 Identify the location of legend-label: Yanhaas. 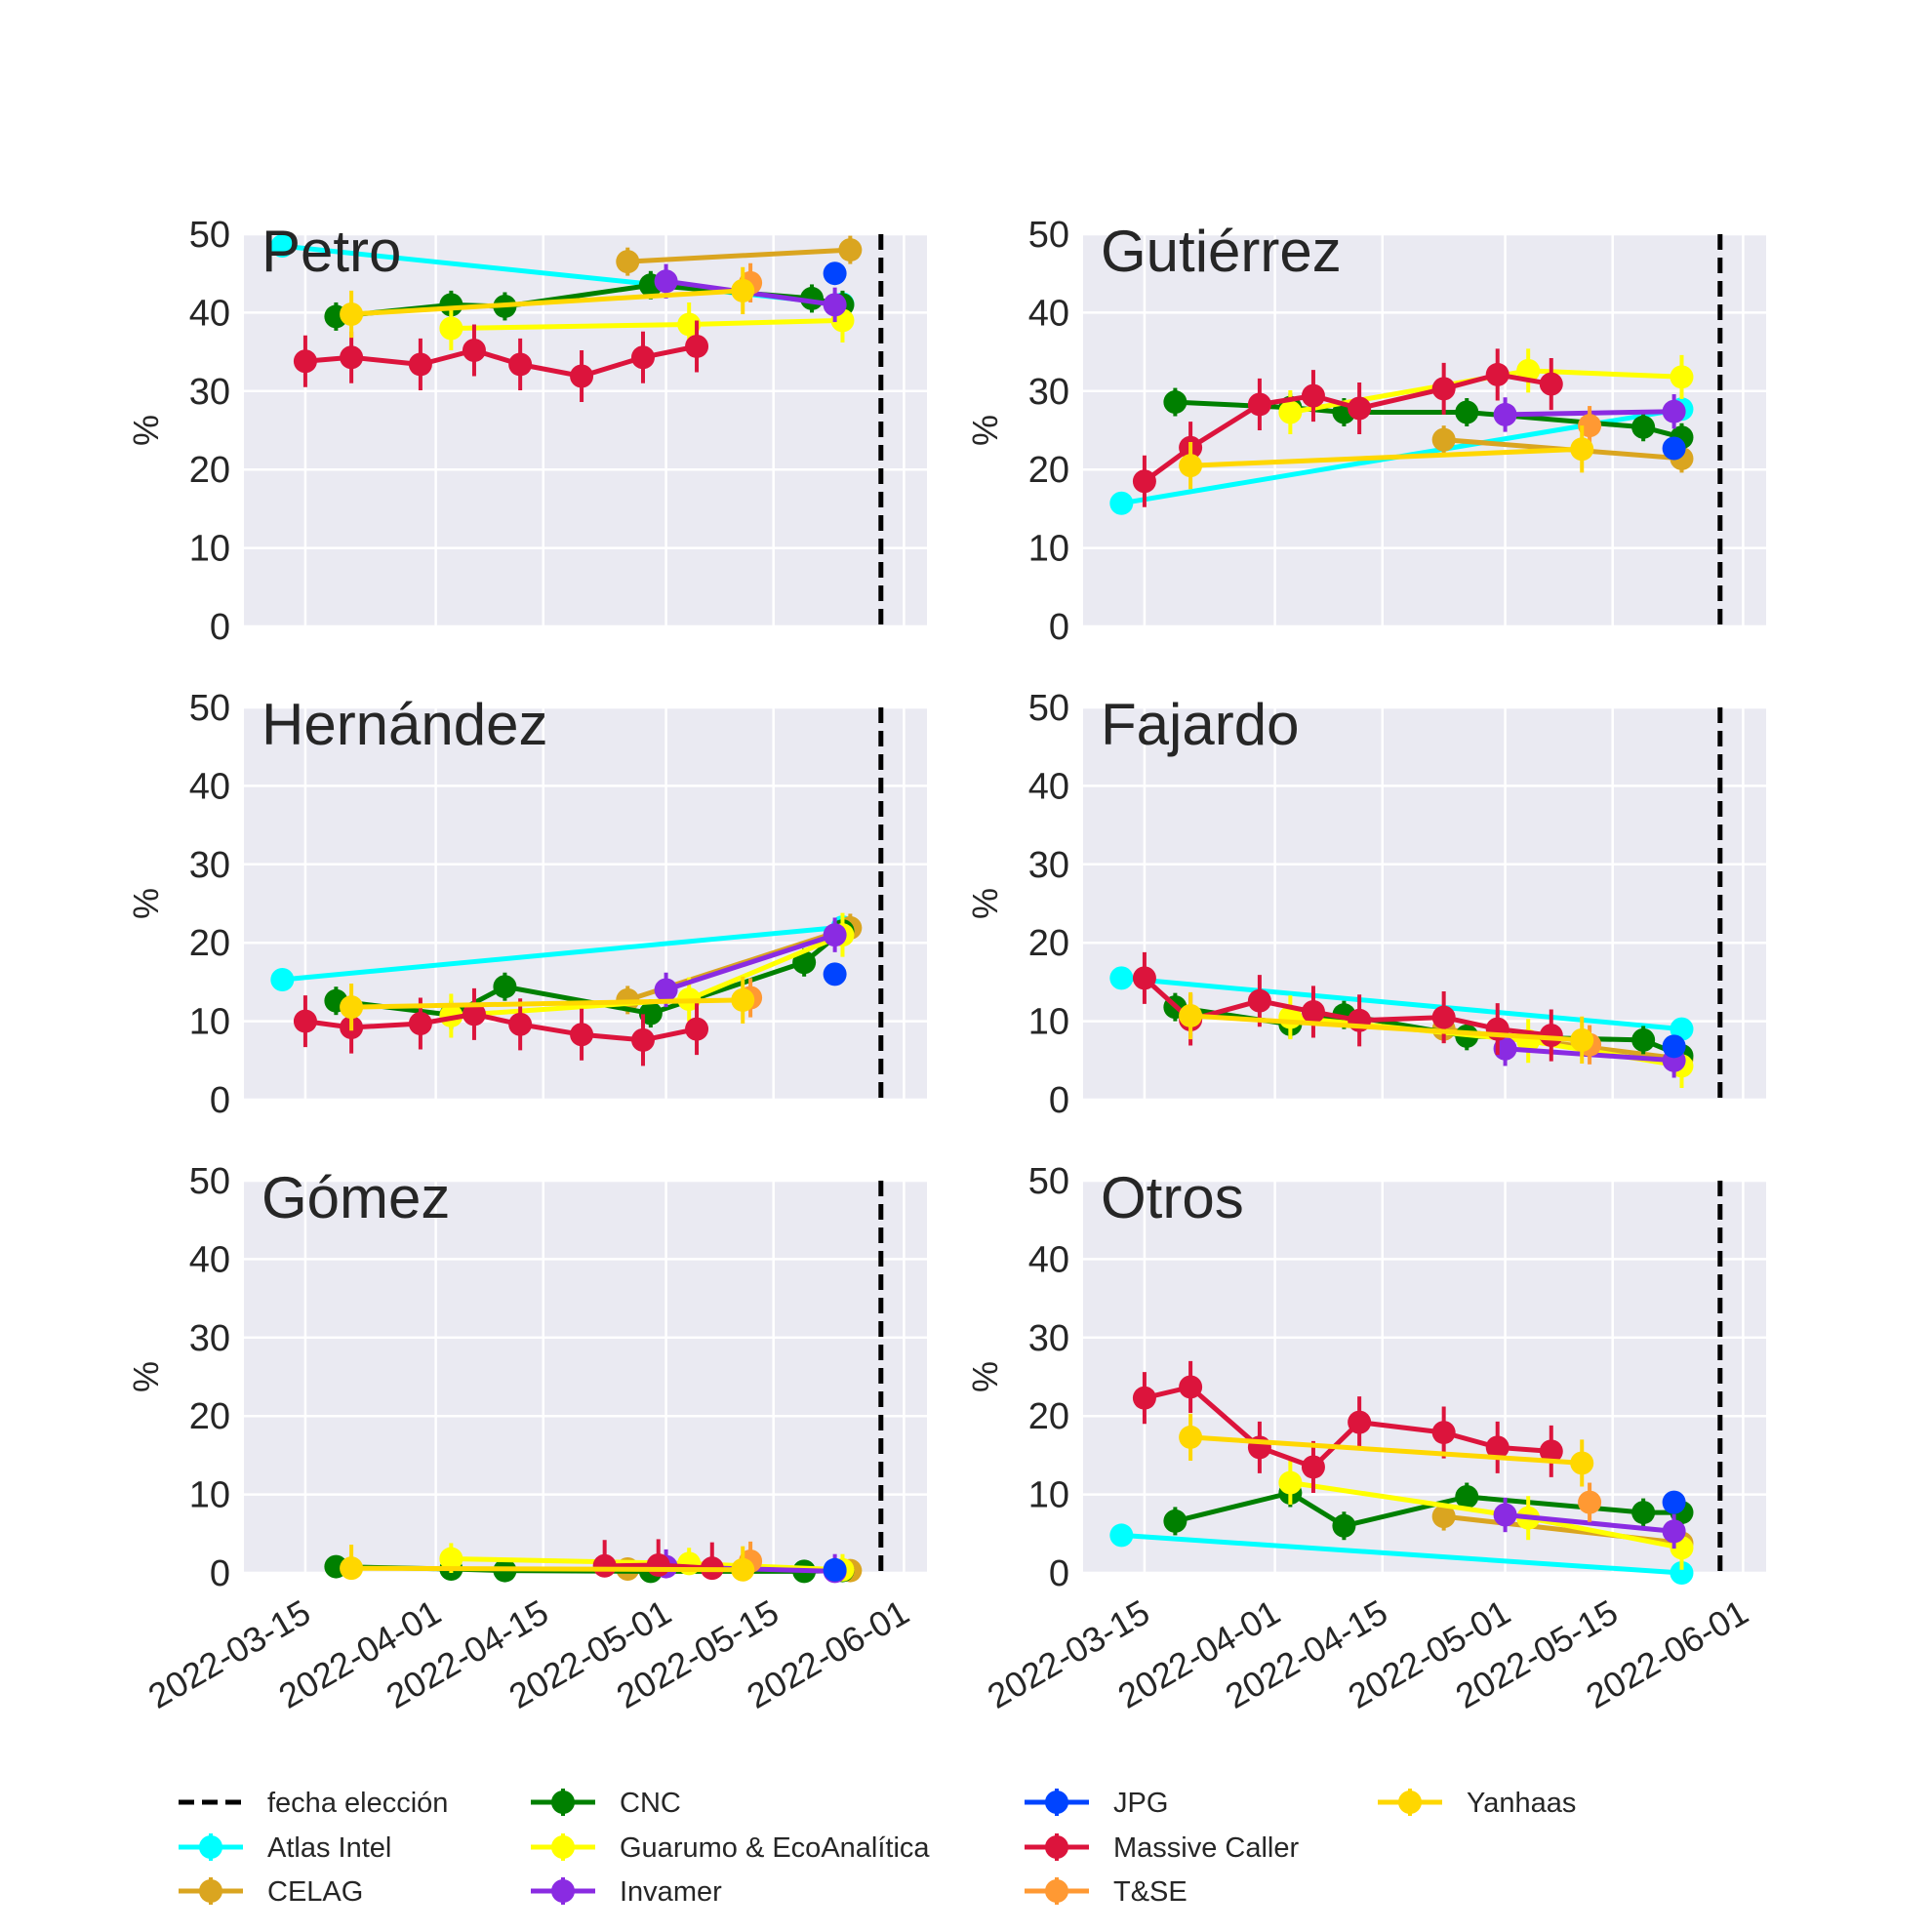
(1521, 1803).